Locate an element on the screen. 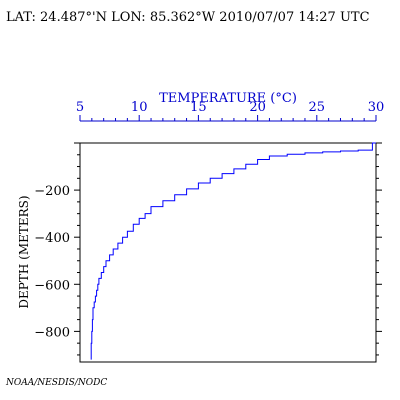  y-tick-label: −400 is located at coordinates (52, 238).